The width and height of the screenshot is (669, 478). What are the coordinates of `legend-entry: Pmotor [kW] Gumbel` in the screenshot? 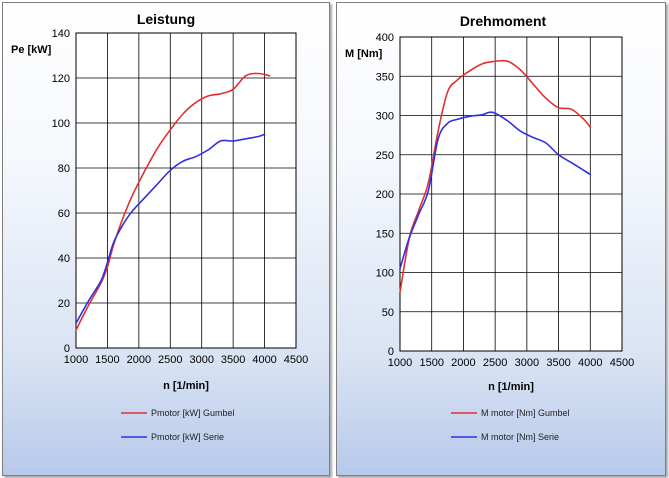 It's located at (193, 413).